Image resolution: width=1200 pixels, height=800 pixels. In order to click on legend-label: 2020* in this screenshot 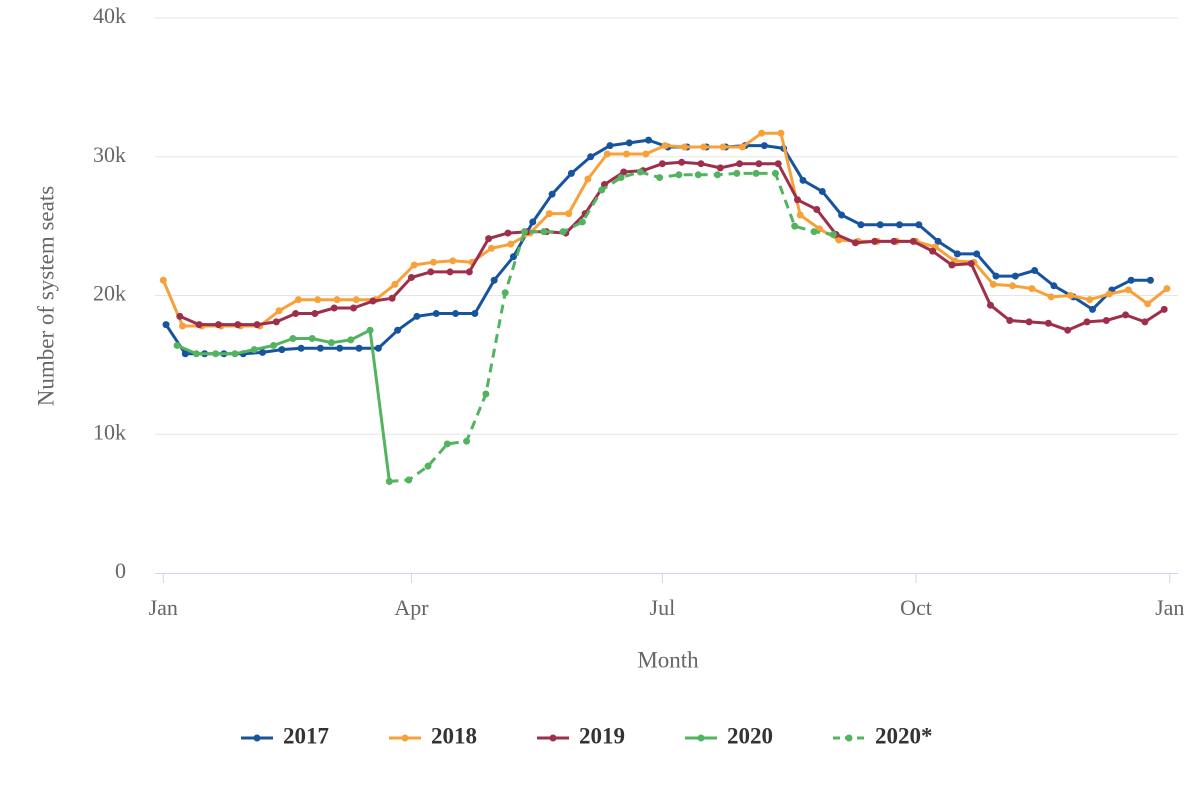, I will do `click(904, 735)`.